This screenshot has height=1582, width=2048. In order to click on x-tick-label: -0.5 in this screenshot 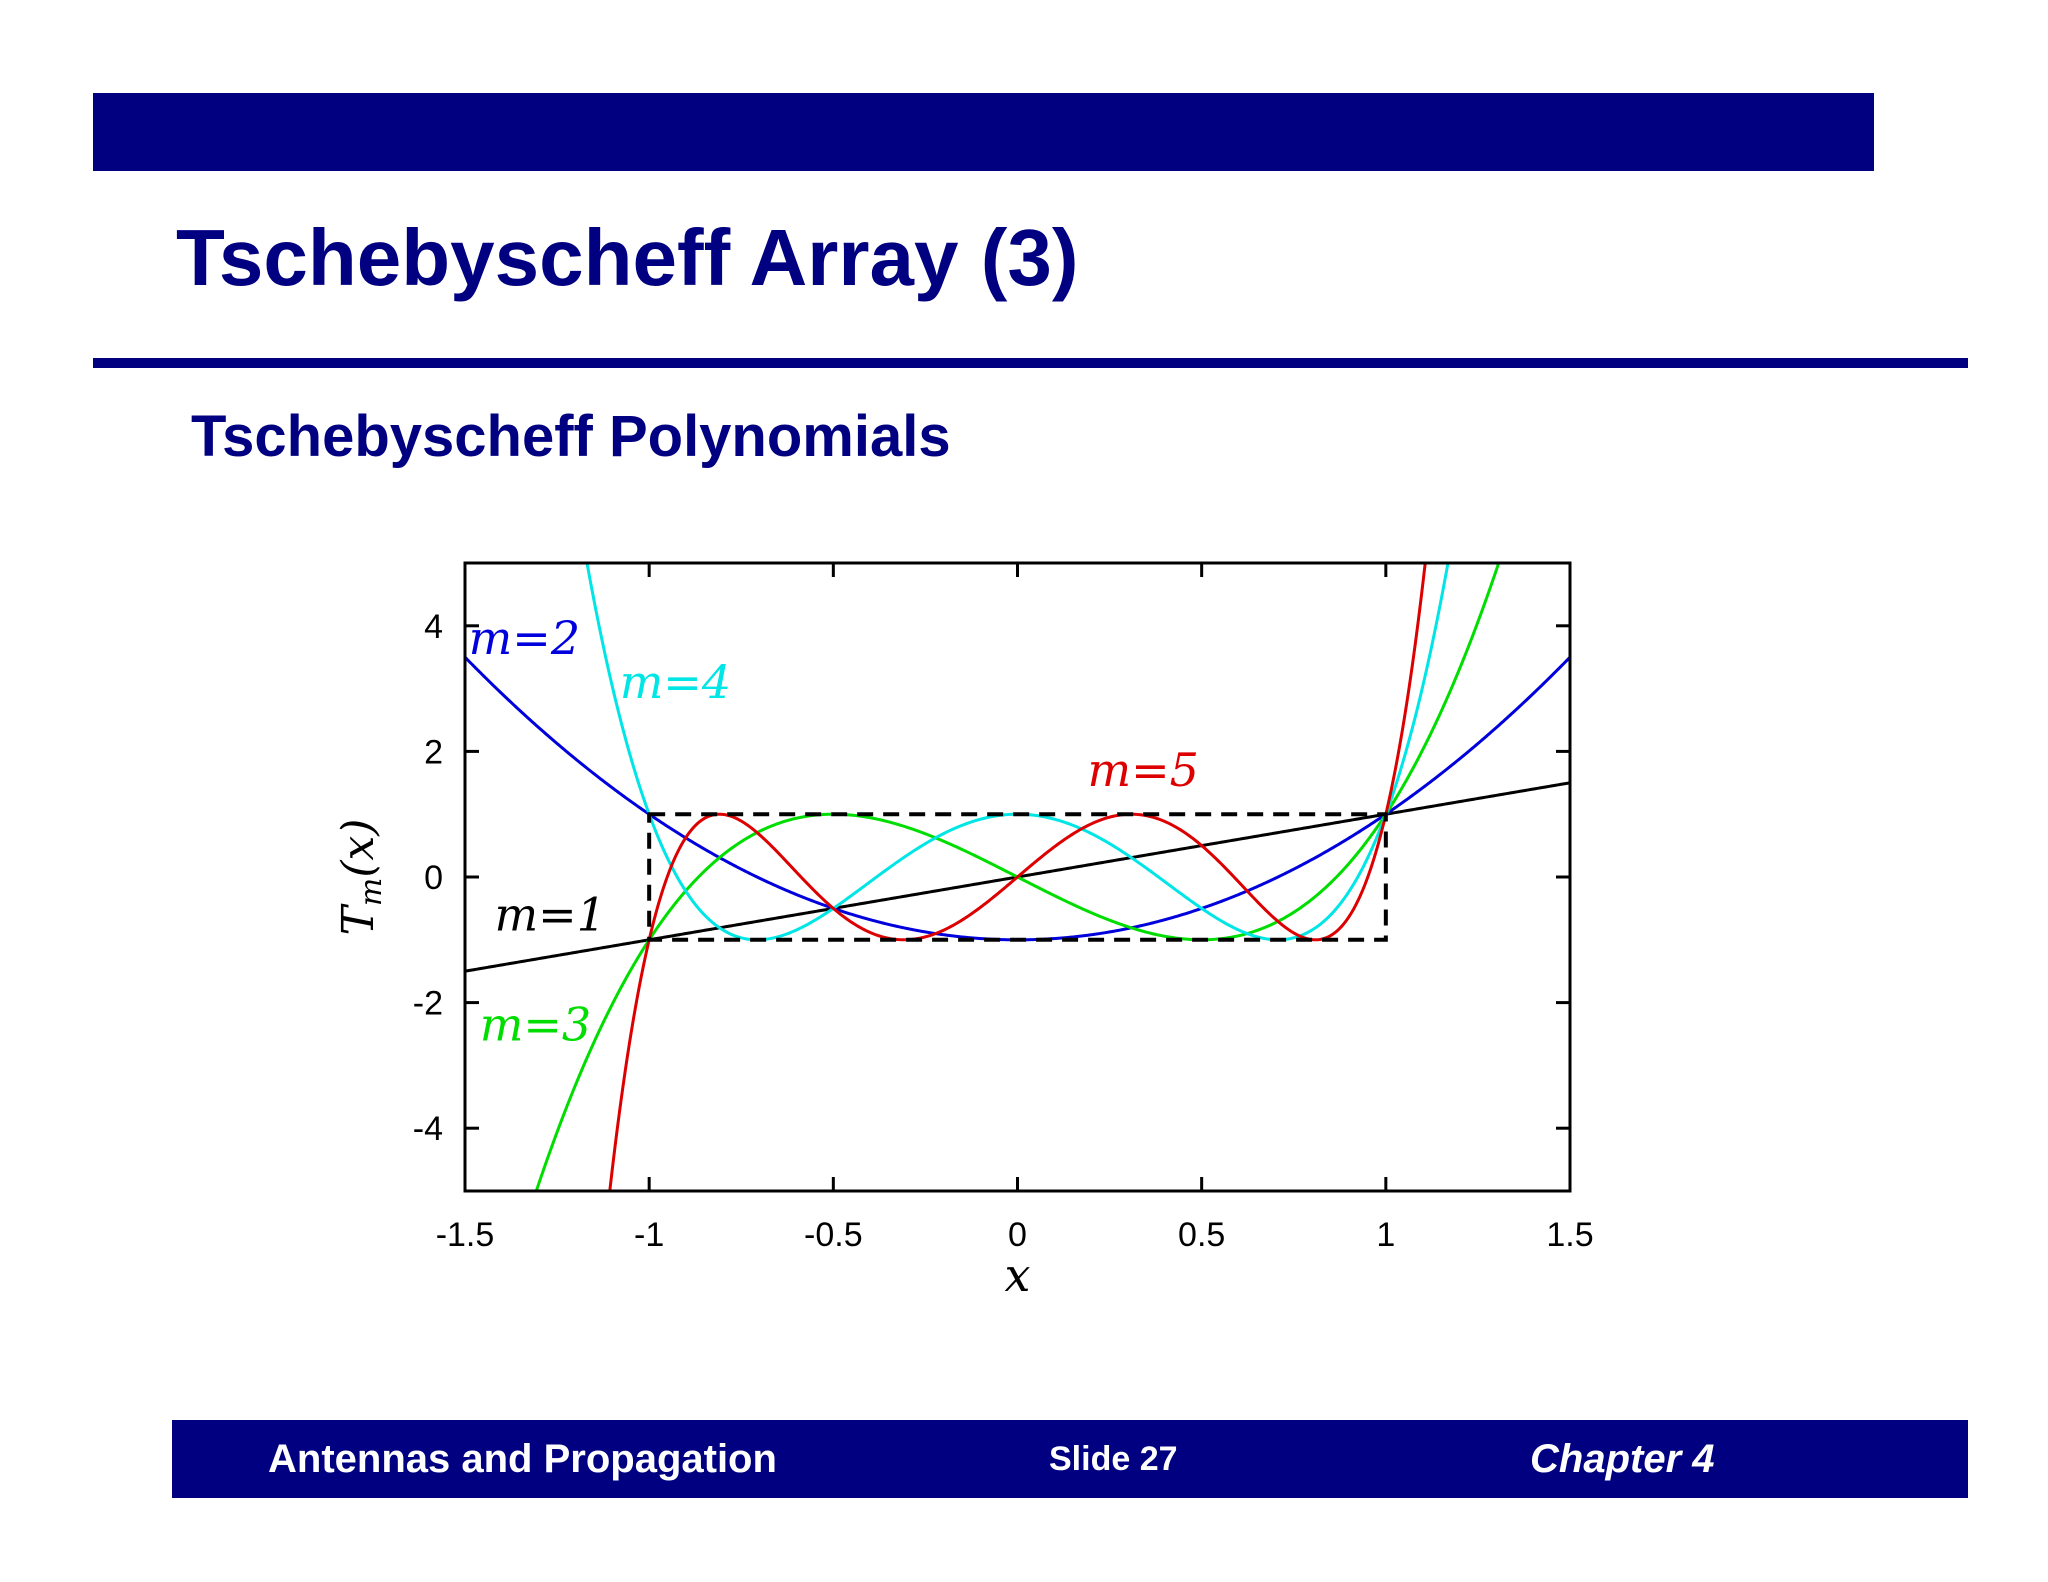, I will do `click(833, 1235)`.